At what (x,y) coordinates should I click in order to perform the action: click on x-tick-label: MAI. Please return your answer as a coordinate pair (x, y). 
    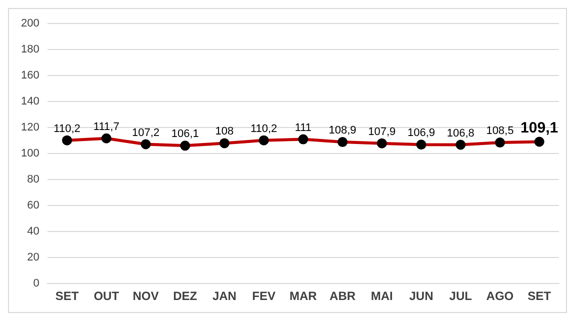
    Looking at the image, I should click on (381, 296).